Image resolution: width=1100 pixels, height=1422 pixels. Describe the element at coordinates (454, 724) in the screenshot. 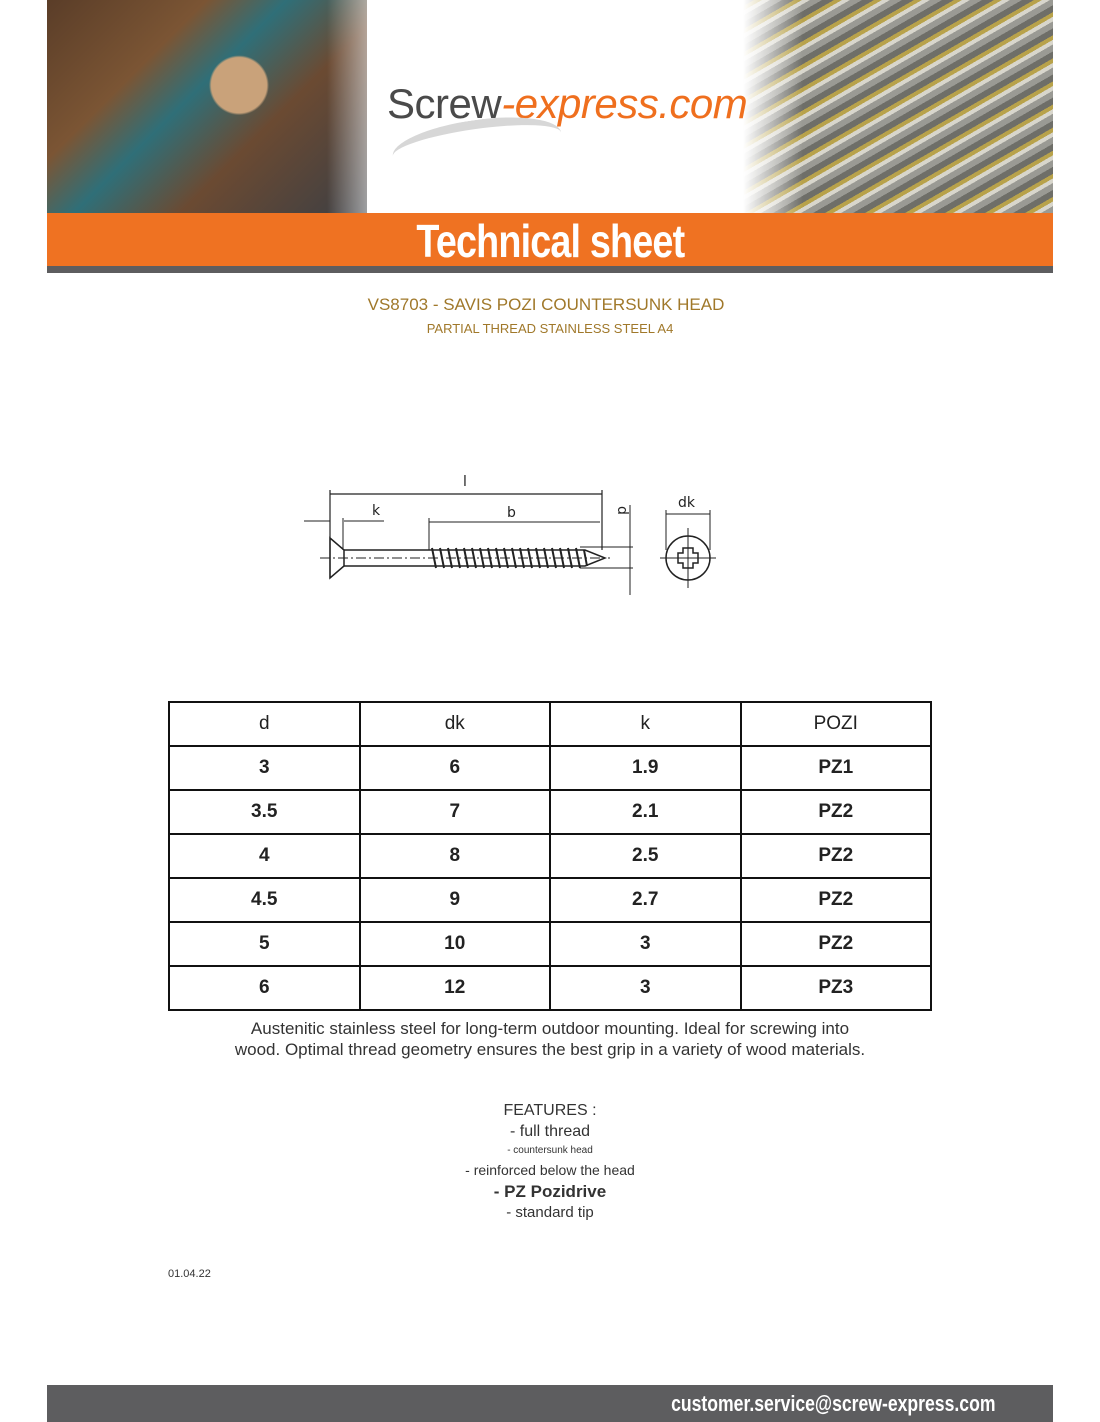

I see `header-dk: dk` at that location.